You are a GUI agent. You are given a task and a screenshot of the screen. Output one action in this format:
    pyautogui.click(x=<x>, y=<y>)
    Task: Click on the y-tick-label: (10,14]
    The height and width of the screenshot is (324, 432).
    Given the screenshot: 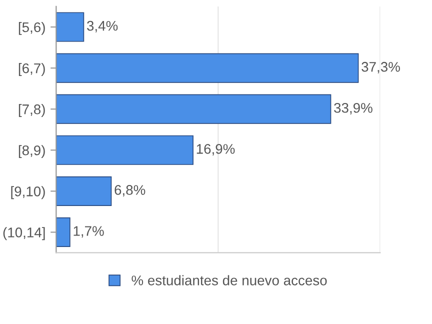 What is the action you would take?
    pyautogui.click(x=24, y=233)
    